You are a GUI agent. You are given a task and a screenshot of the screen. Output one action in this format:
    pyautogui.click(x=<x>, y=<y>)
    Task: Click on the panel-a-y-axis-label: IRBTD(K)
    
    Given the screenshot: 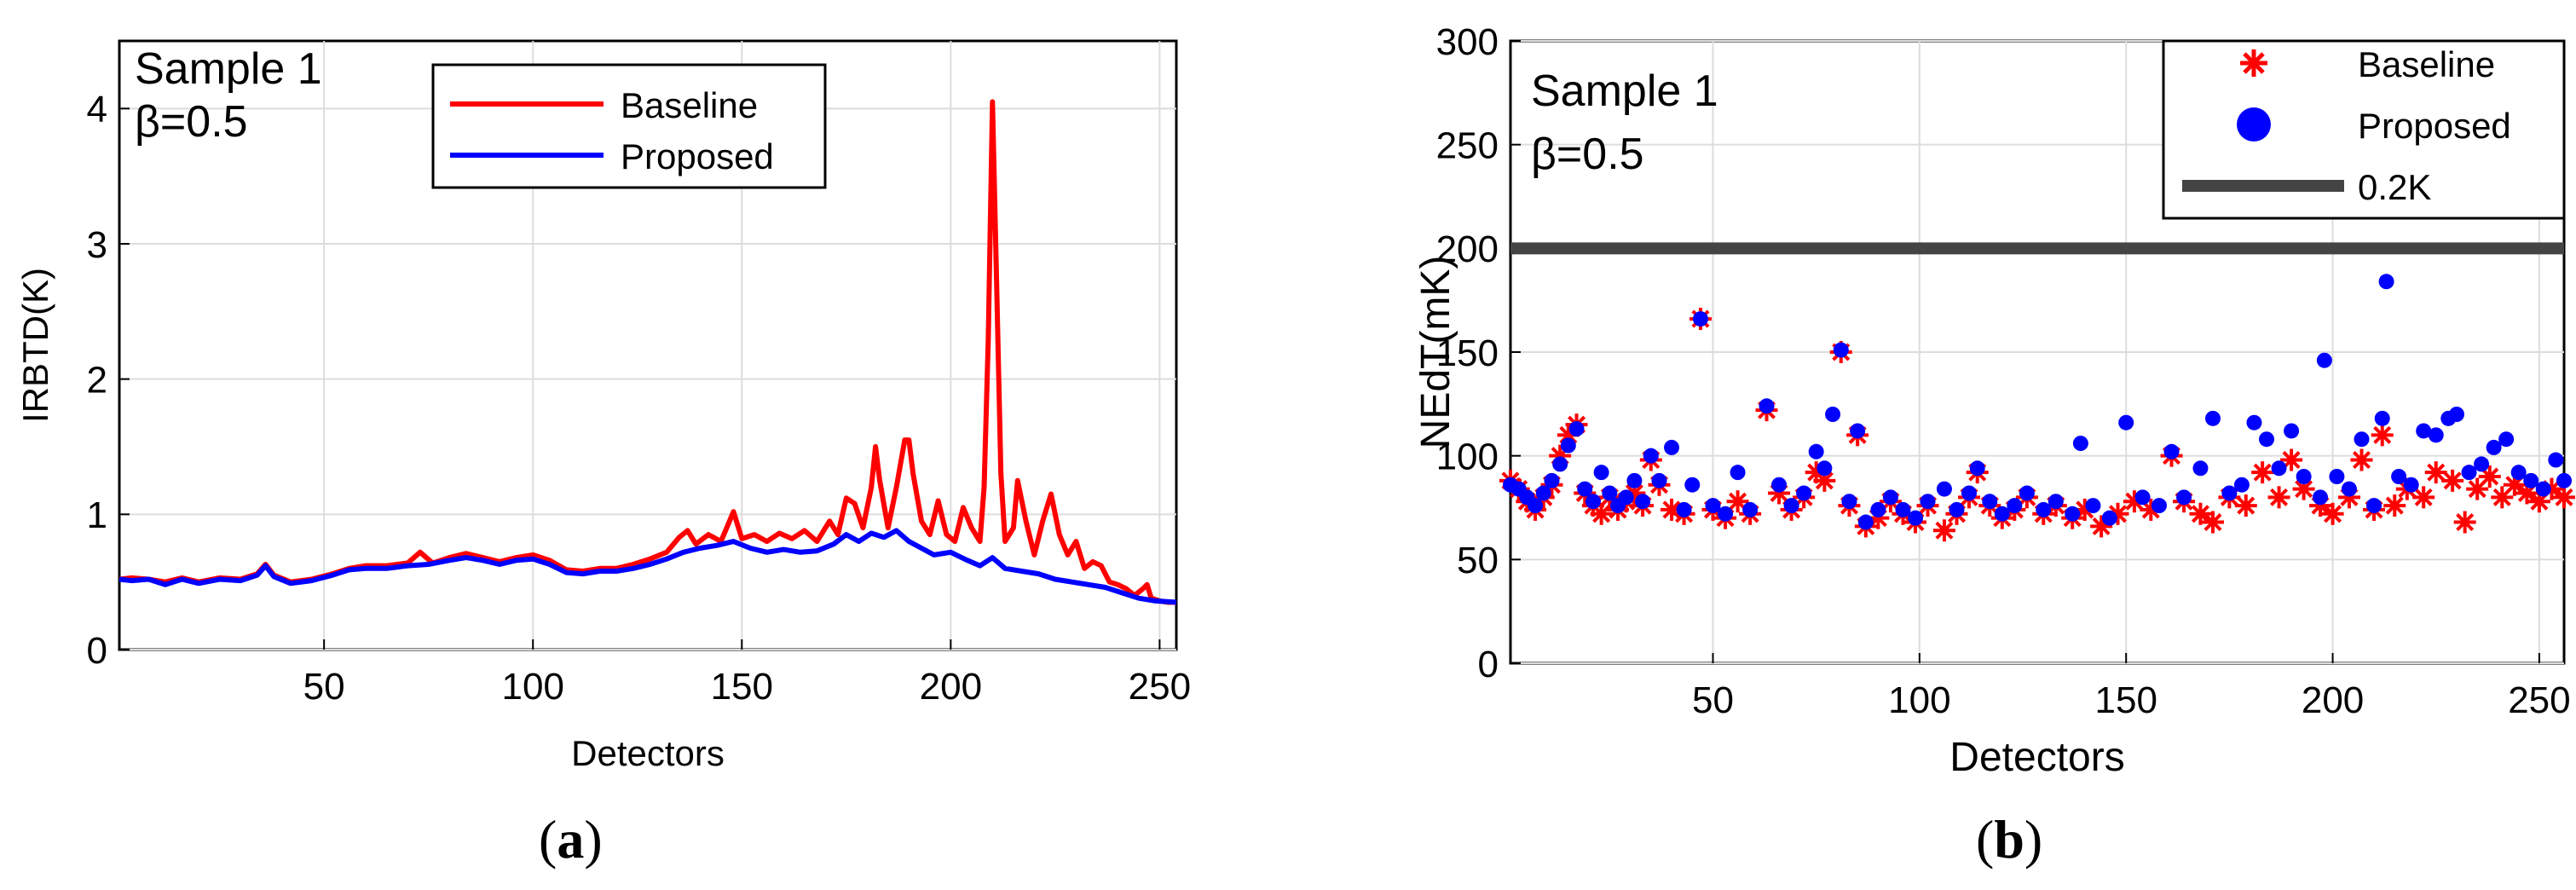 What is the action you would take?
    pyautogui.click(x=35, y=345)
    